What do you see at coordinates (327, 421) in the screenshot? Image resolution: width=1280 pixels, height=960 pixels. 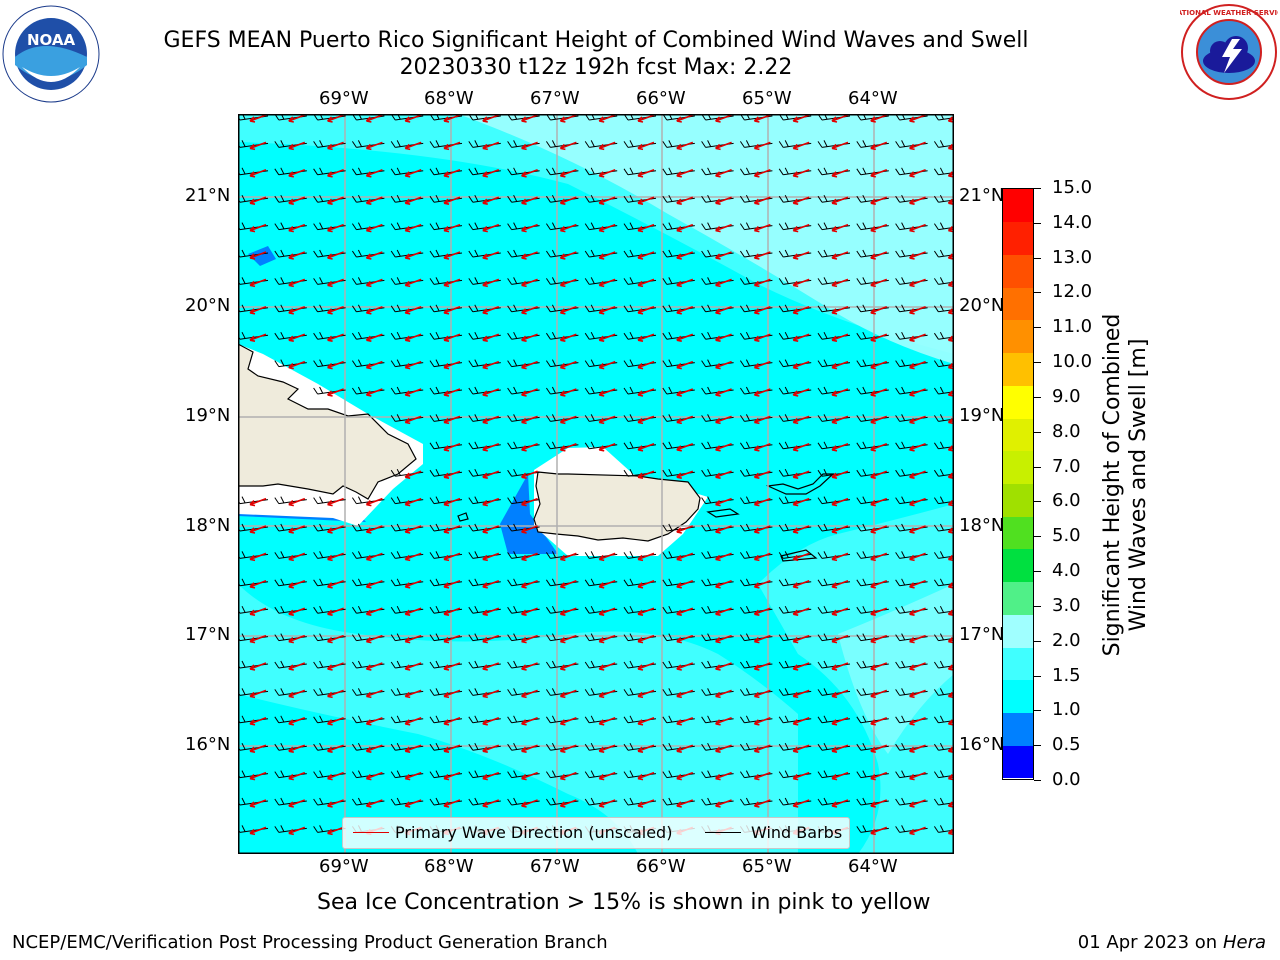 I see `hispaniola-land` at bounding box center [327, 421].